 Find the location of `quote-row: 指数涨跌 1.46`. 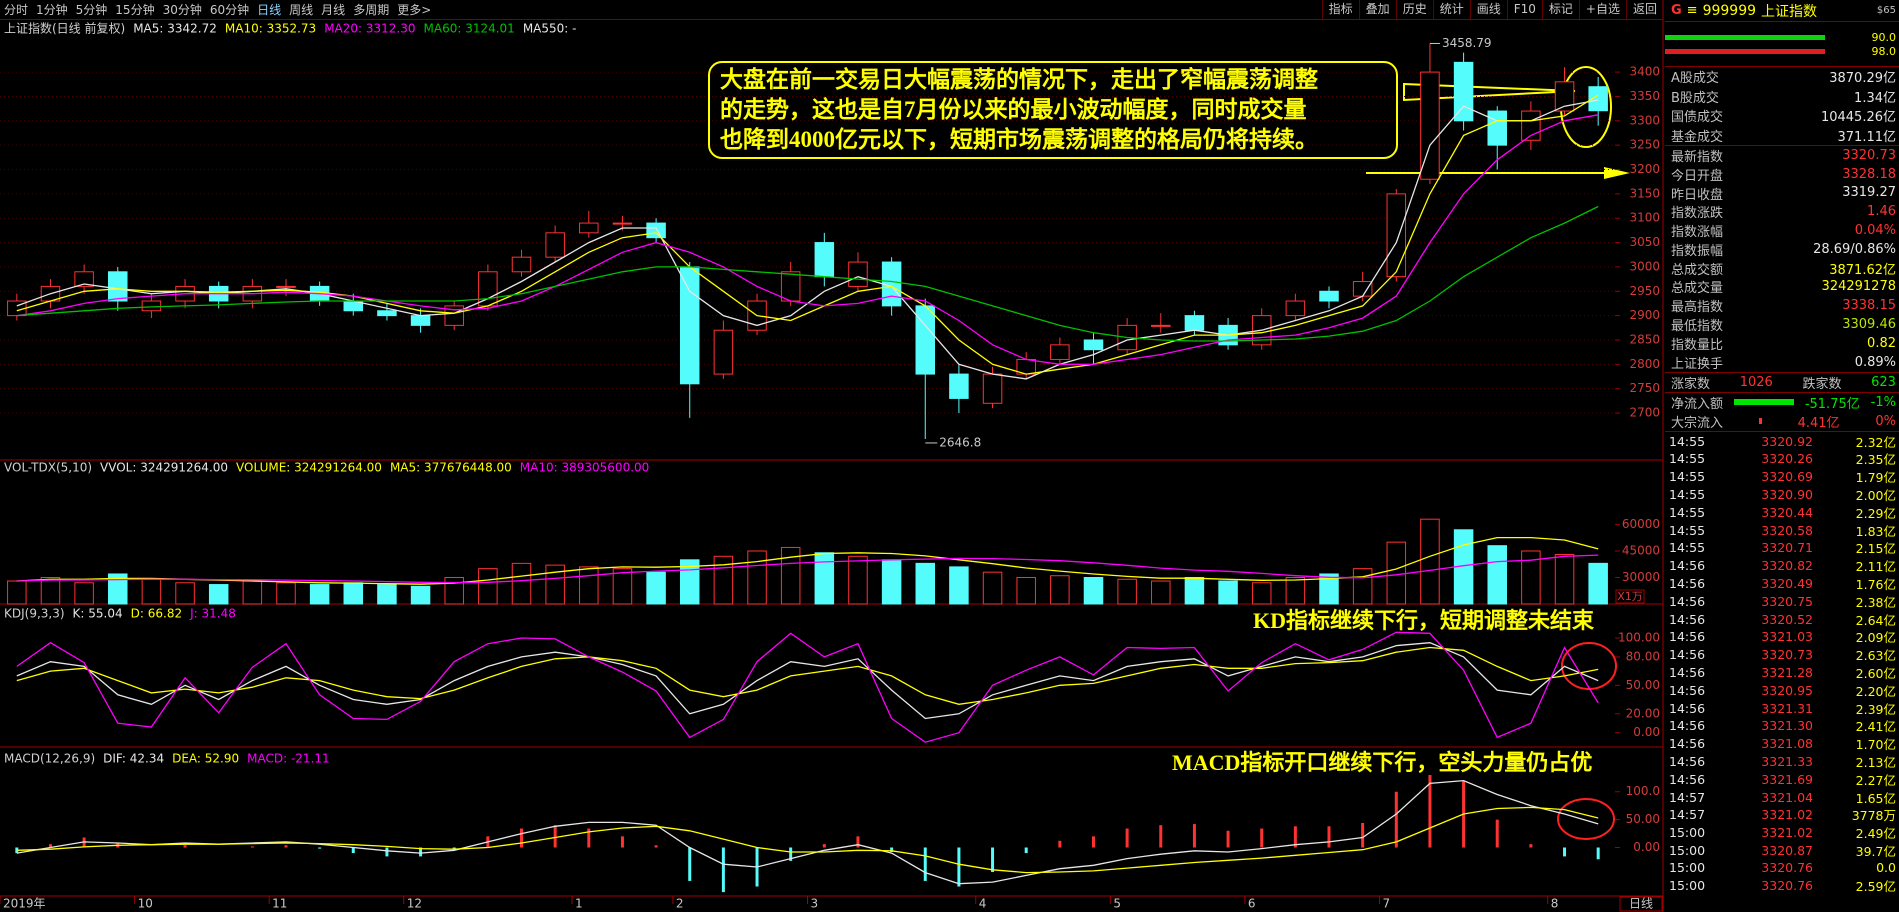

quote-row: 指数涨跌 1.46 is located at coordinates (1782, 211).